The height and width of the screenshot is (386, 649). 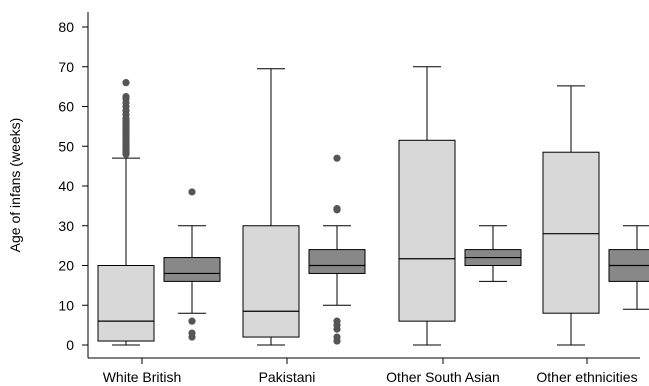 I want to click on y-tick-label: 40, so click(x=66, y=186).